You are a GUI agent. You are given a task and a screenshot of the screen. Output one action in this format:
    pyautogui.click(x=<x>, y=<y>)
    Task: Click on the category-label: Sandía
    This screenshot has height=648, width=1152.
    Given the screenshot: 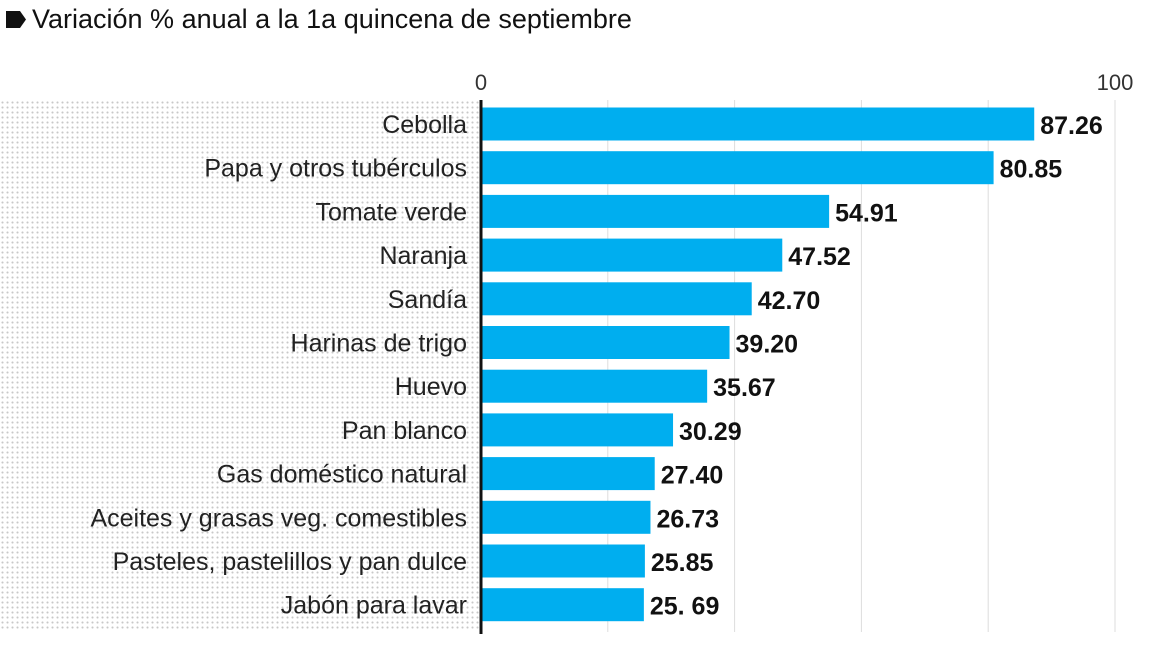 What is the action you would take?
    pyautogui.click(x=427, y=300)
    